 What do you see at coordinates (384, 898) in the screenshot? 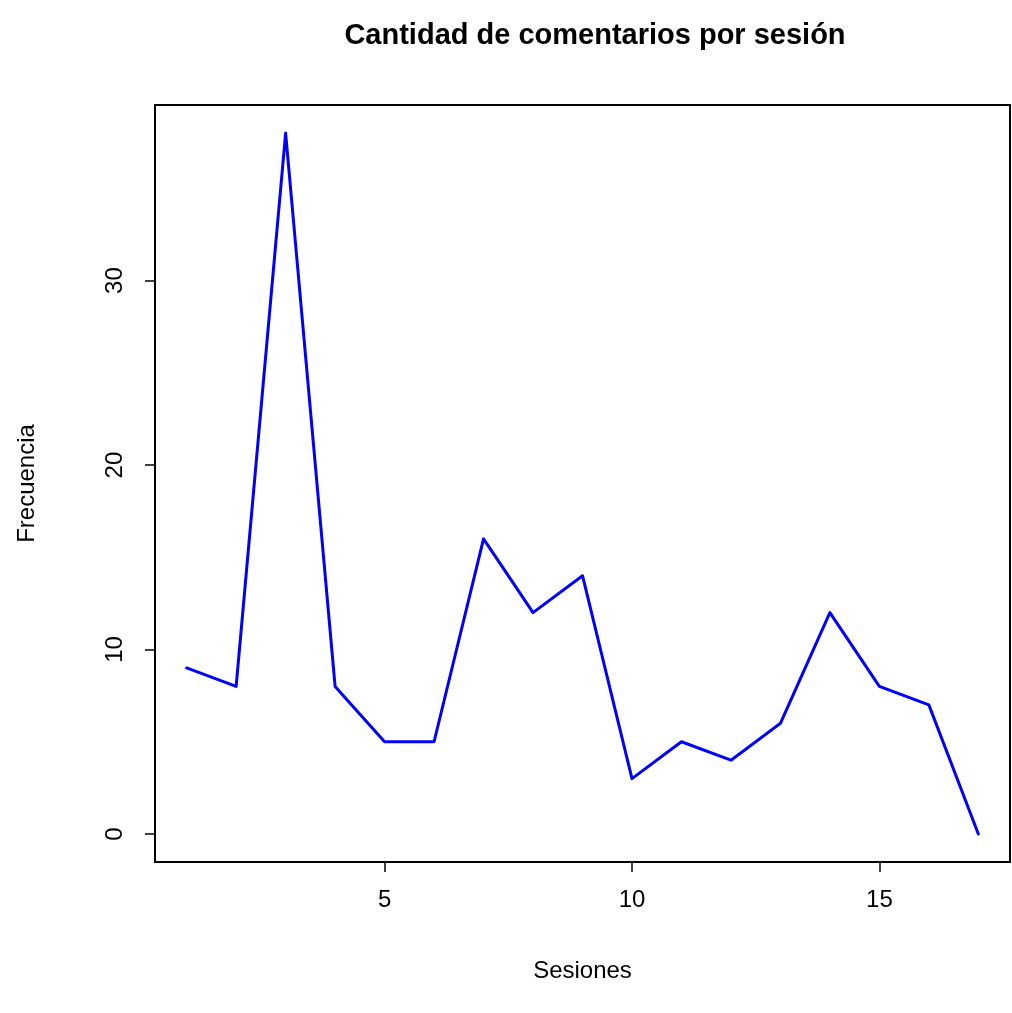
I see `x-tick-label: 5` at bounding box center [384, 898].